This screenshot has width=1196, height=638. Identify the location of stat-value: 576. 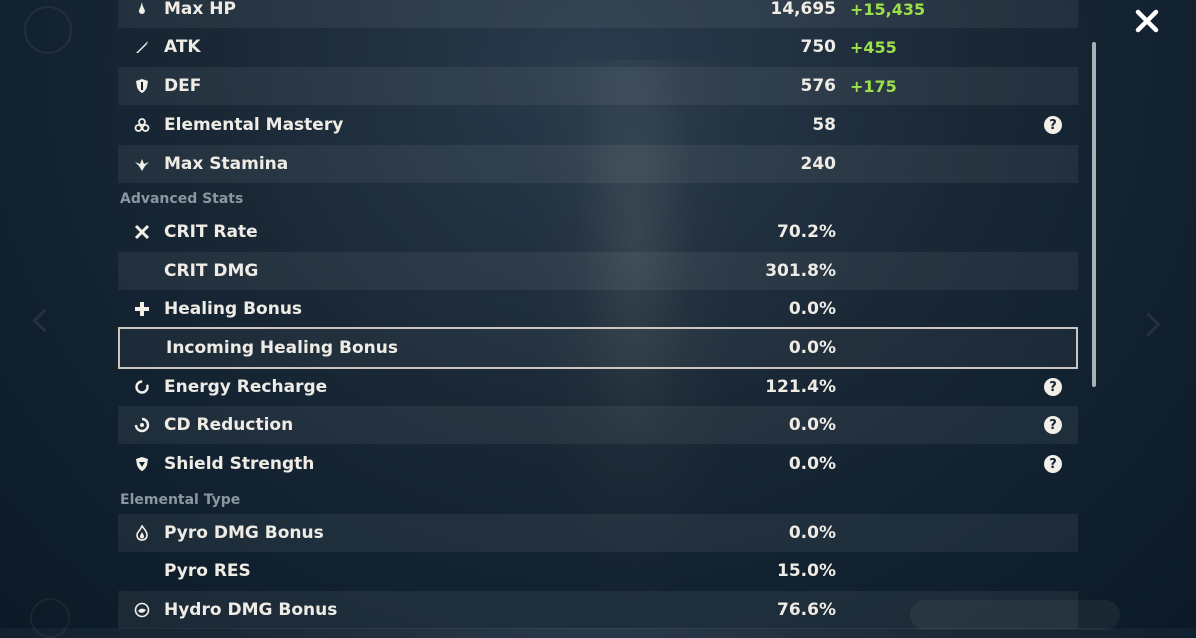
(818, 86).